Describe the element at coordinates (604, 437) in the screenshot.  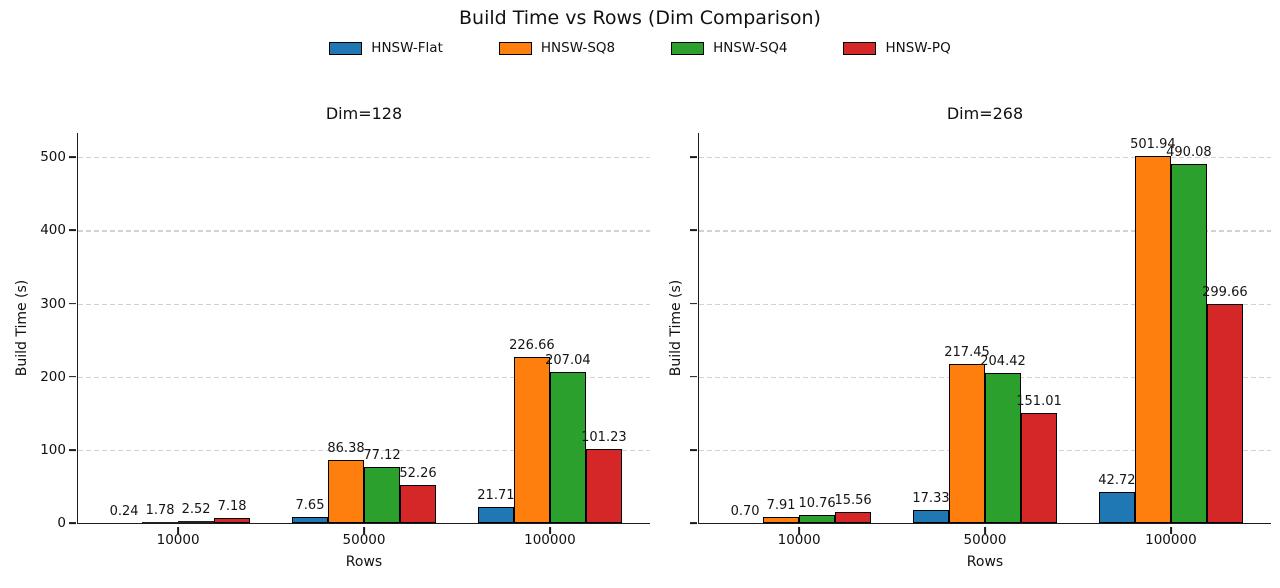
I see `bar-value-label: 101.23` at that location.